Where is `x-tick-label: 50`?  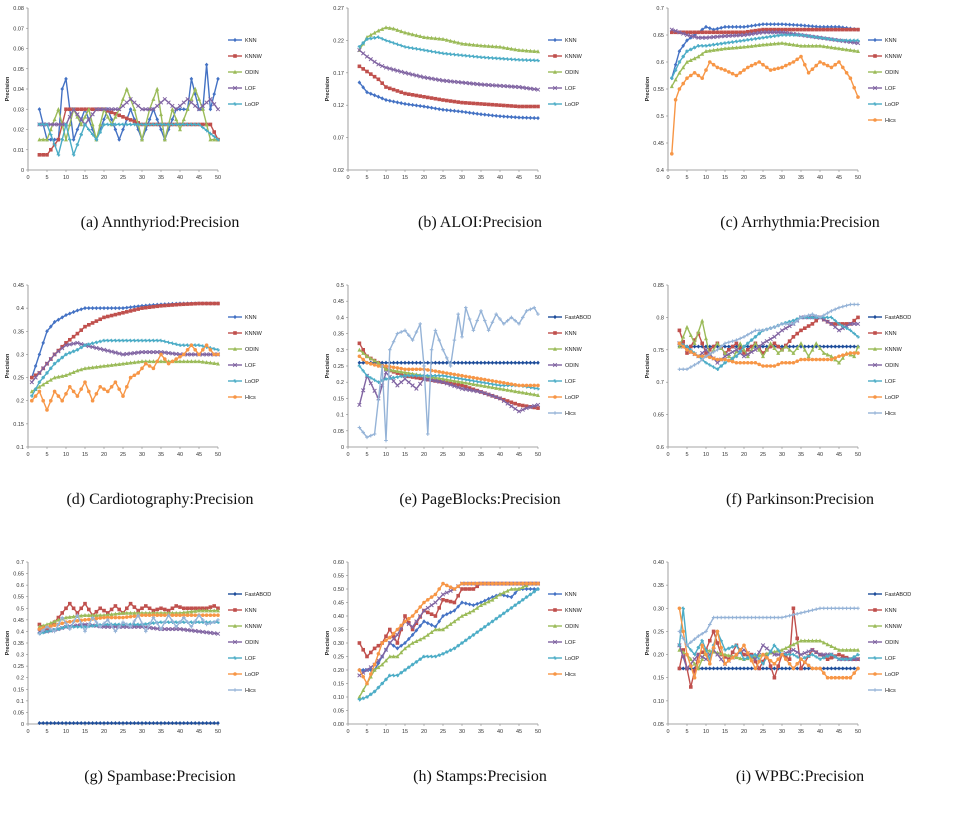 x-tick-label: 50 is located at coordinates (538, 732).